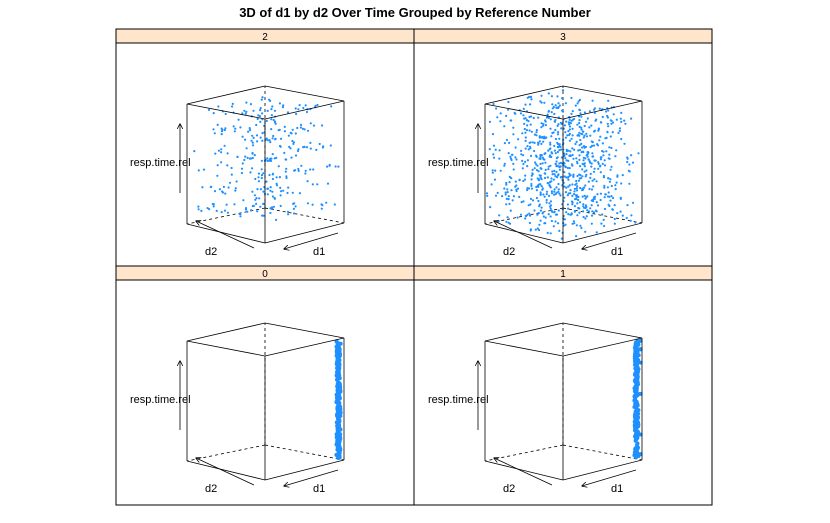  I want to click on d1-axis-arrow, so click(609, 477).